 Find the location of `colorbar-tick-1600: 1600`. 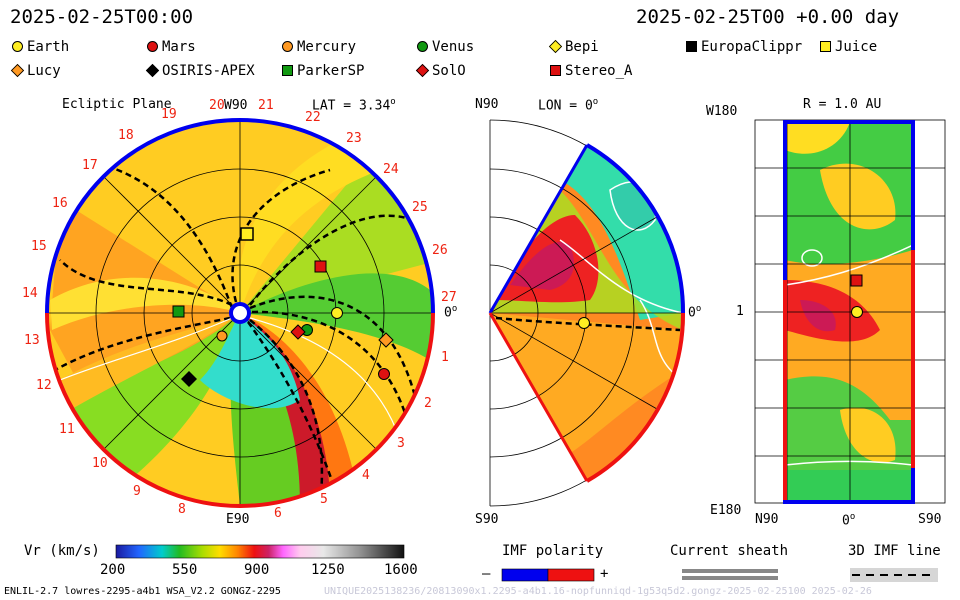

colorbar-tick-1600: 1600 is located at coordinates (401, 570).